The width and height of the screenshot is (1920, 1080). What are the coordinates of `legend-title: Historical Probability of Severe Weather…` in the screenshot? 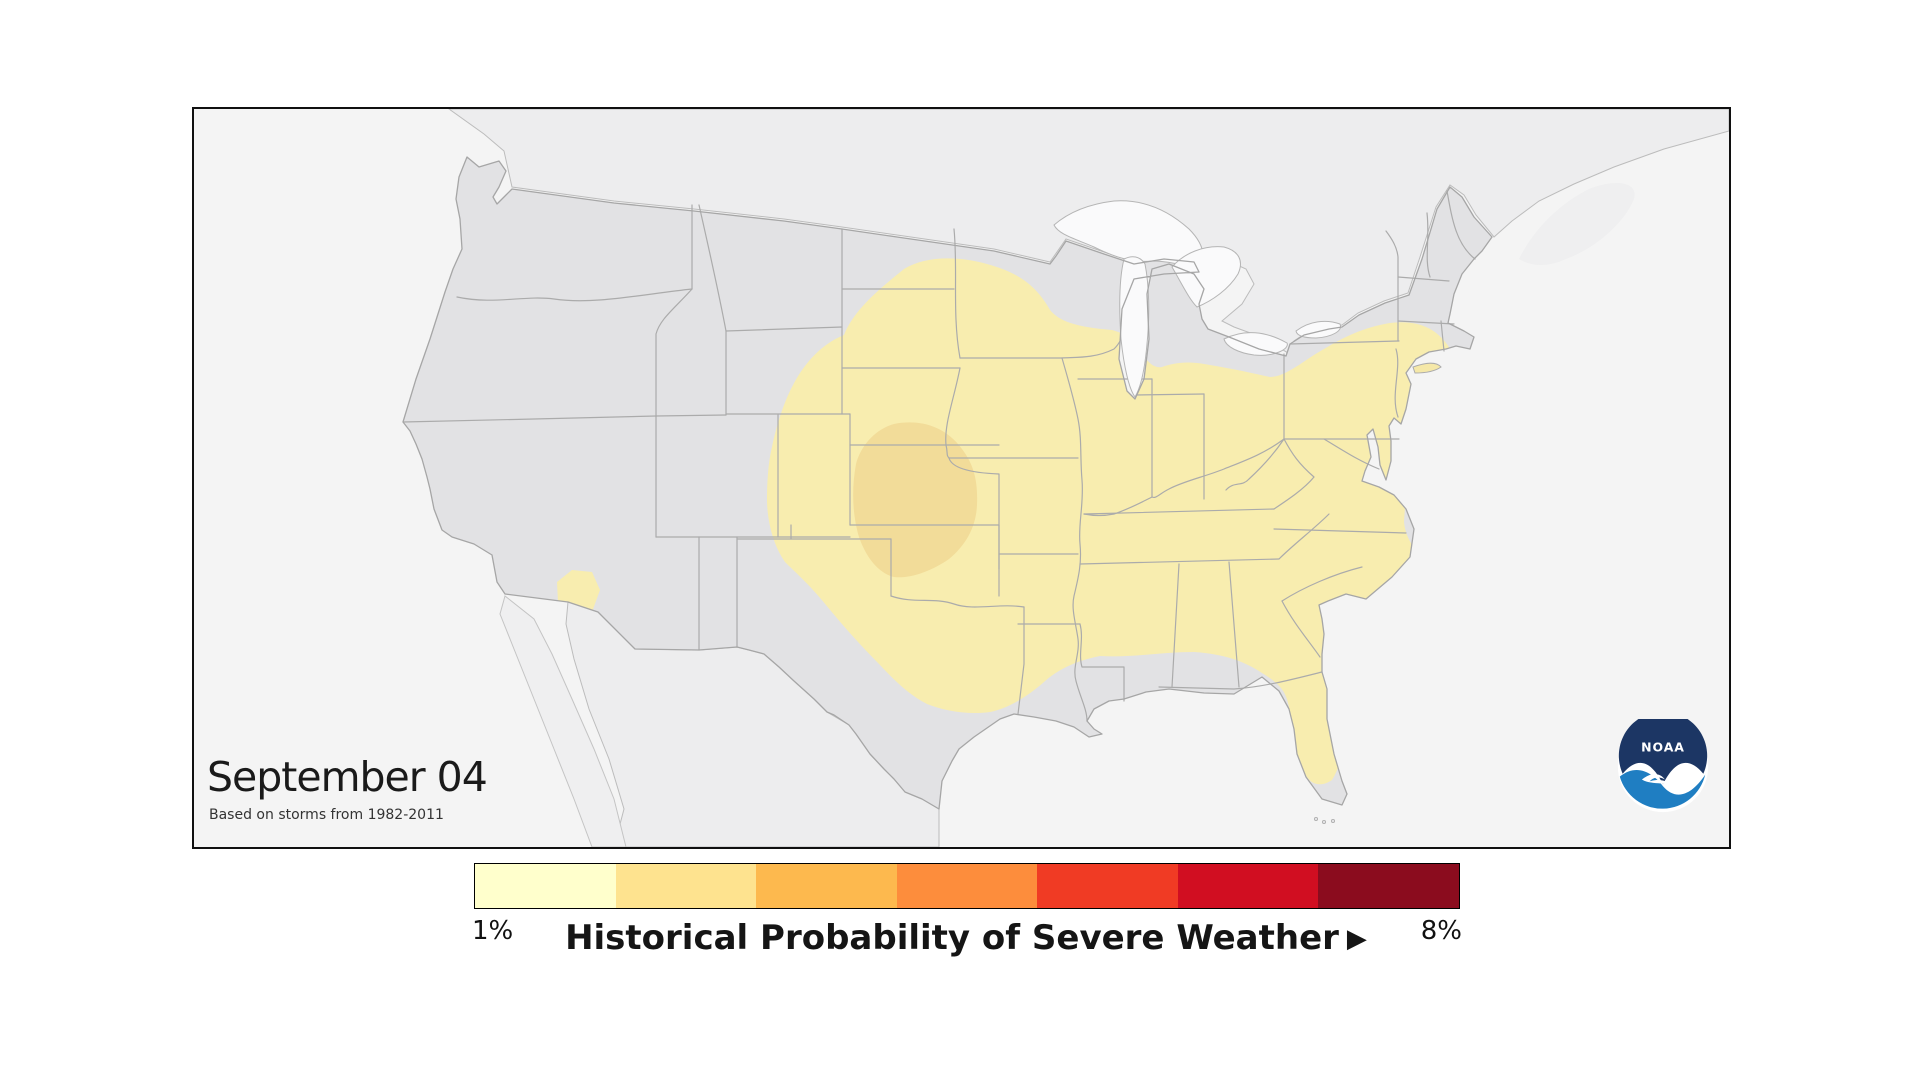 It's located at (966, 938).